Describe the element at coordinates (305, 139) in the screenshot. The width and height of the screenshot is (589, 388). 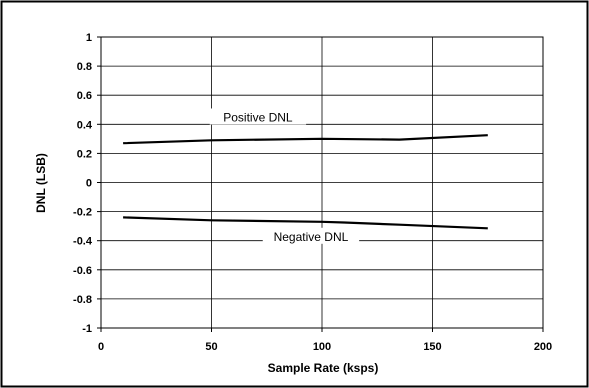
I see `positive-dnl-line` at that location.